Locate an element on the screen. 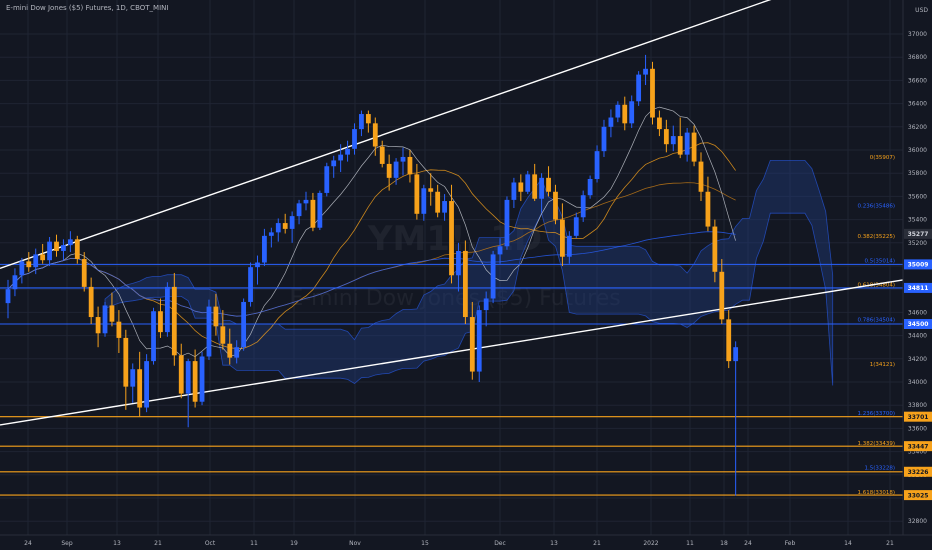 This screenshot has width=932, height=550. y-tick-label: 35600 is located at coordinates (917, 196).